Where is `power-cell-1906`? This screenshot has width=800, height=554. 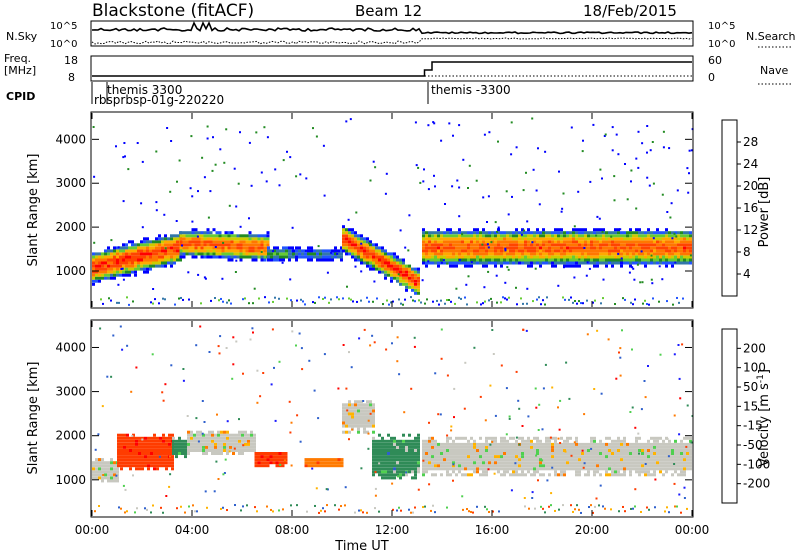
power-cell-1906 is located at coordinates (672, 248).